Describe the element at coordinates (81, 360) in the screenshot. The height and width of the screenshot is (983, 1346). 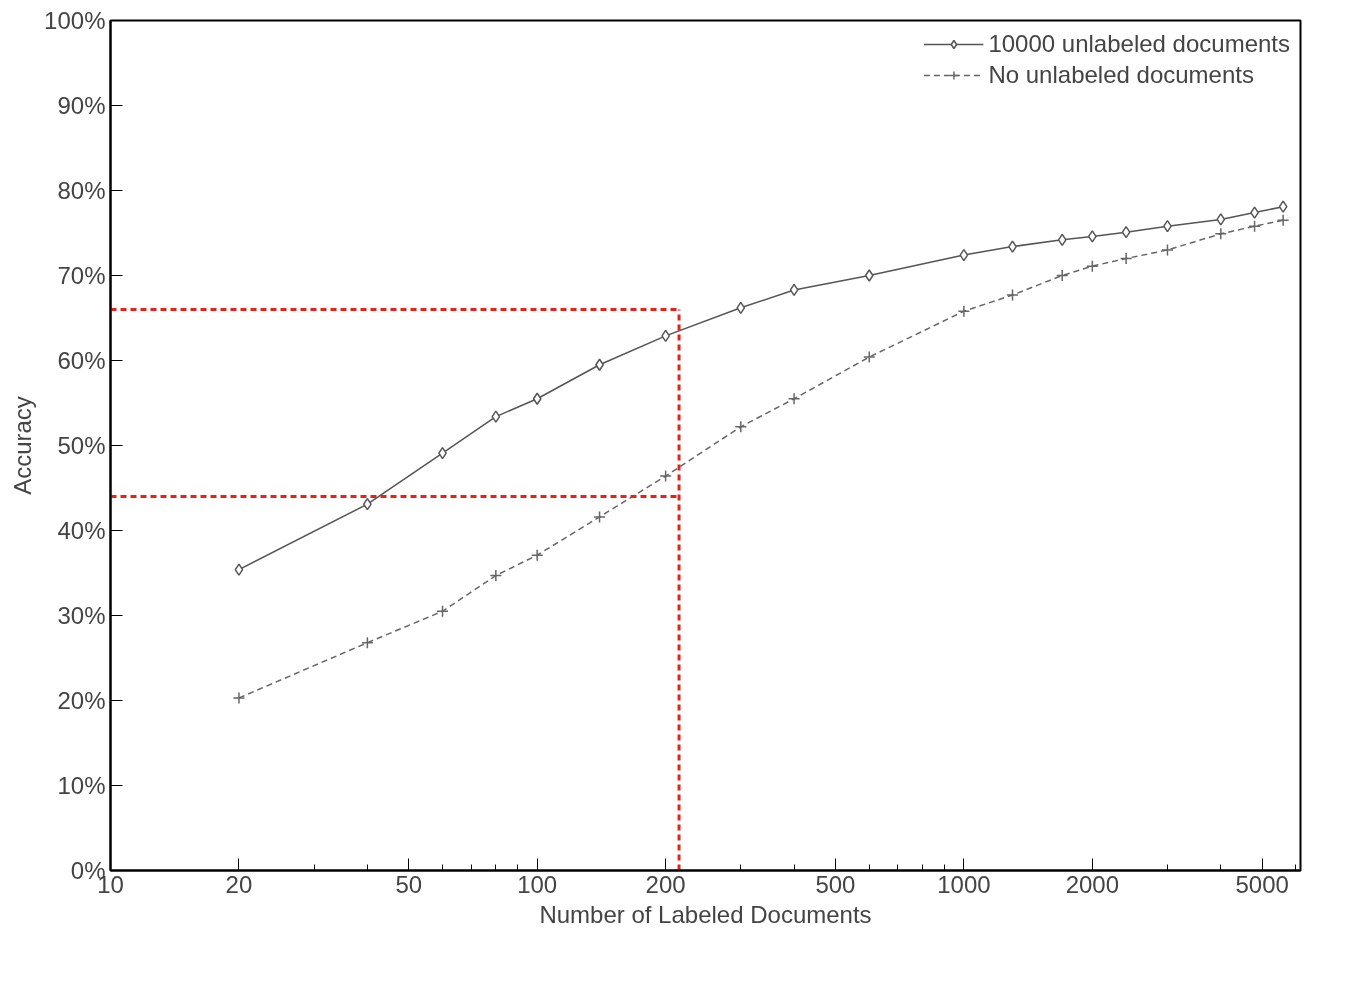
I see `y-tick-label: 60%` at that location.